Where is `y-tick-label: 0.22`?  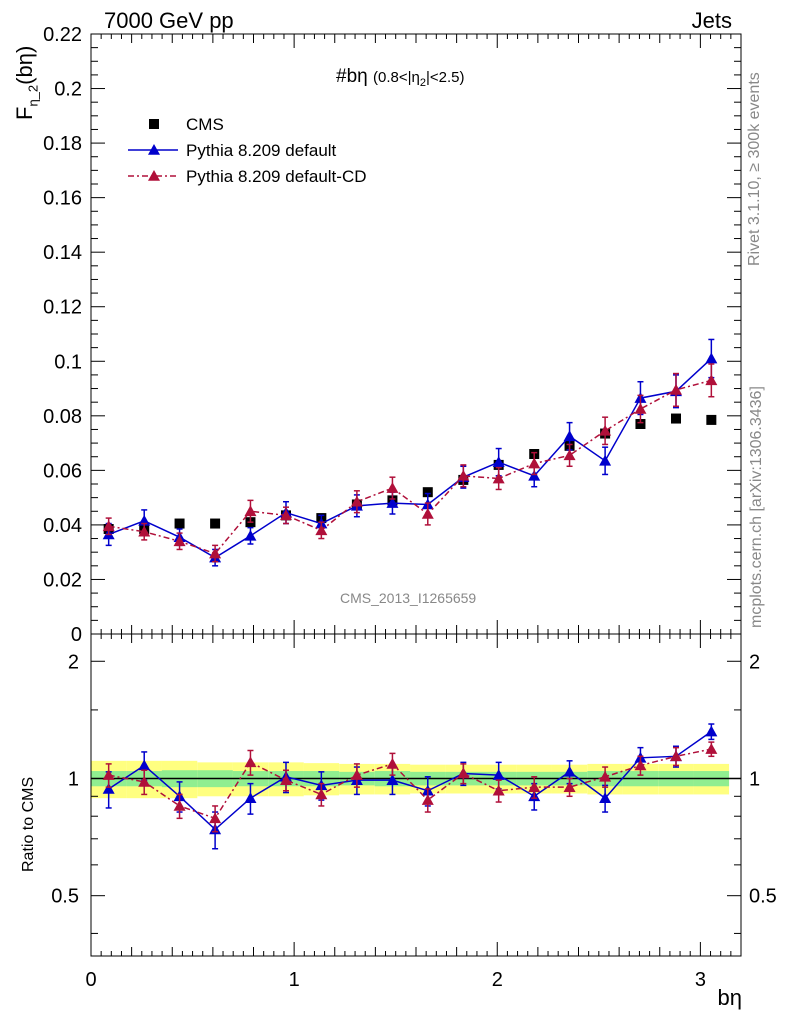
y-tick-label: 0.22 is located at coordinates (62, 35).